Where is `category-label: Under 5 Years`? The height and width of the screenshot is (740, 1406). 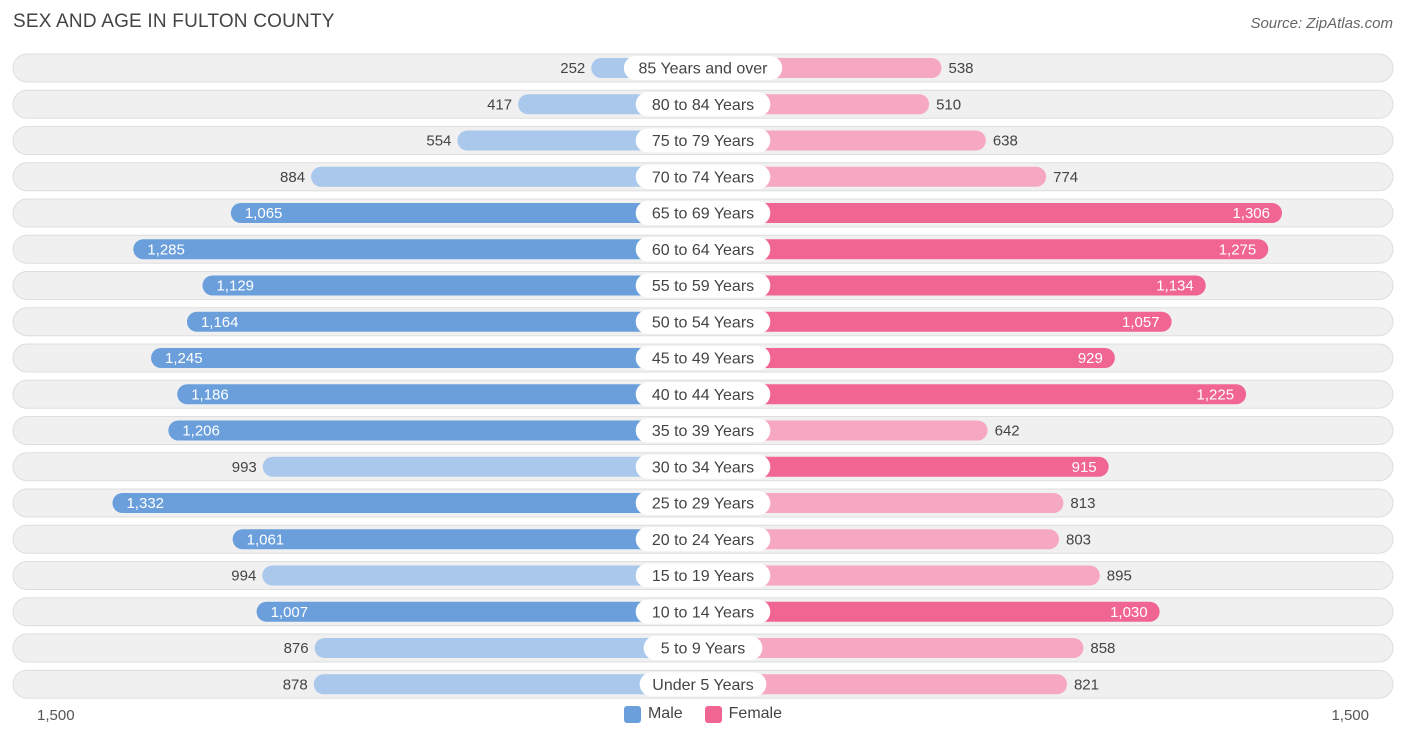
category-label: Under 5 Years is located at coordinates (702, 685).